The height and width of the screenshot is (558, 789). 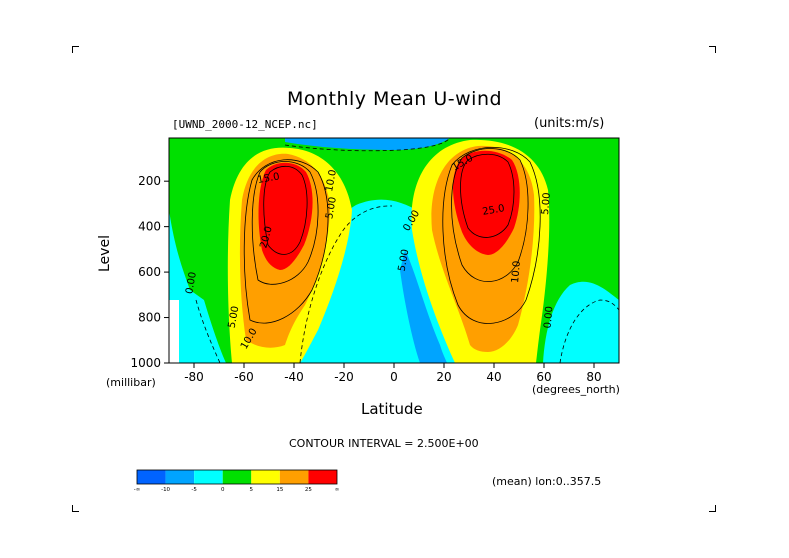 What do you see at coordinates (244, 377) in the screenshot?
I see `x-tick-label: -60` at bounding box center [244, 377].